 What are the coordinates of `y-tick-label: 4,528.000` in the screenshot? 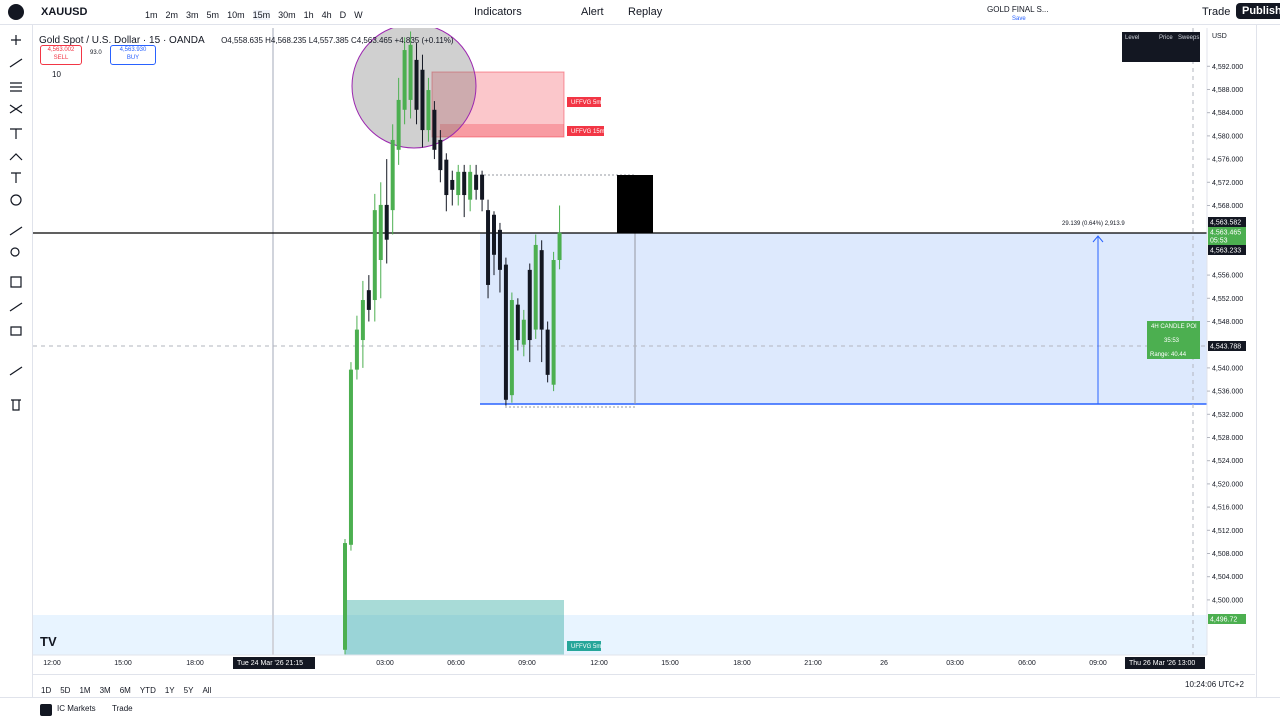 It's located at (1227, 438).